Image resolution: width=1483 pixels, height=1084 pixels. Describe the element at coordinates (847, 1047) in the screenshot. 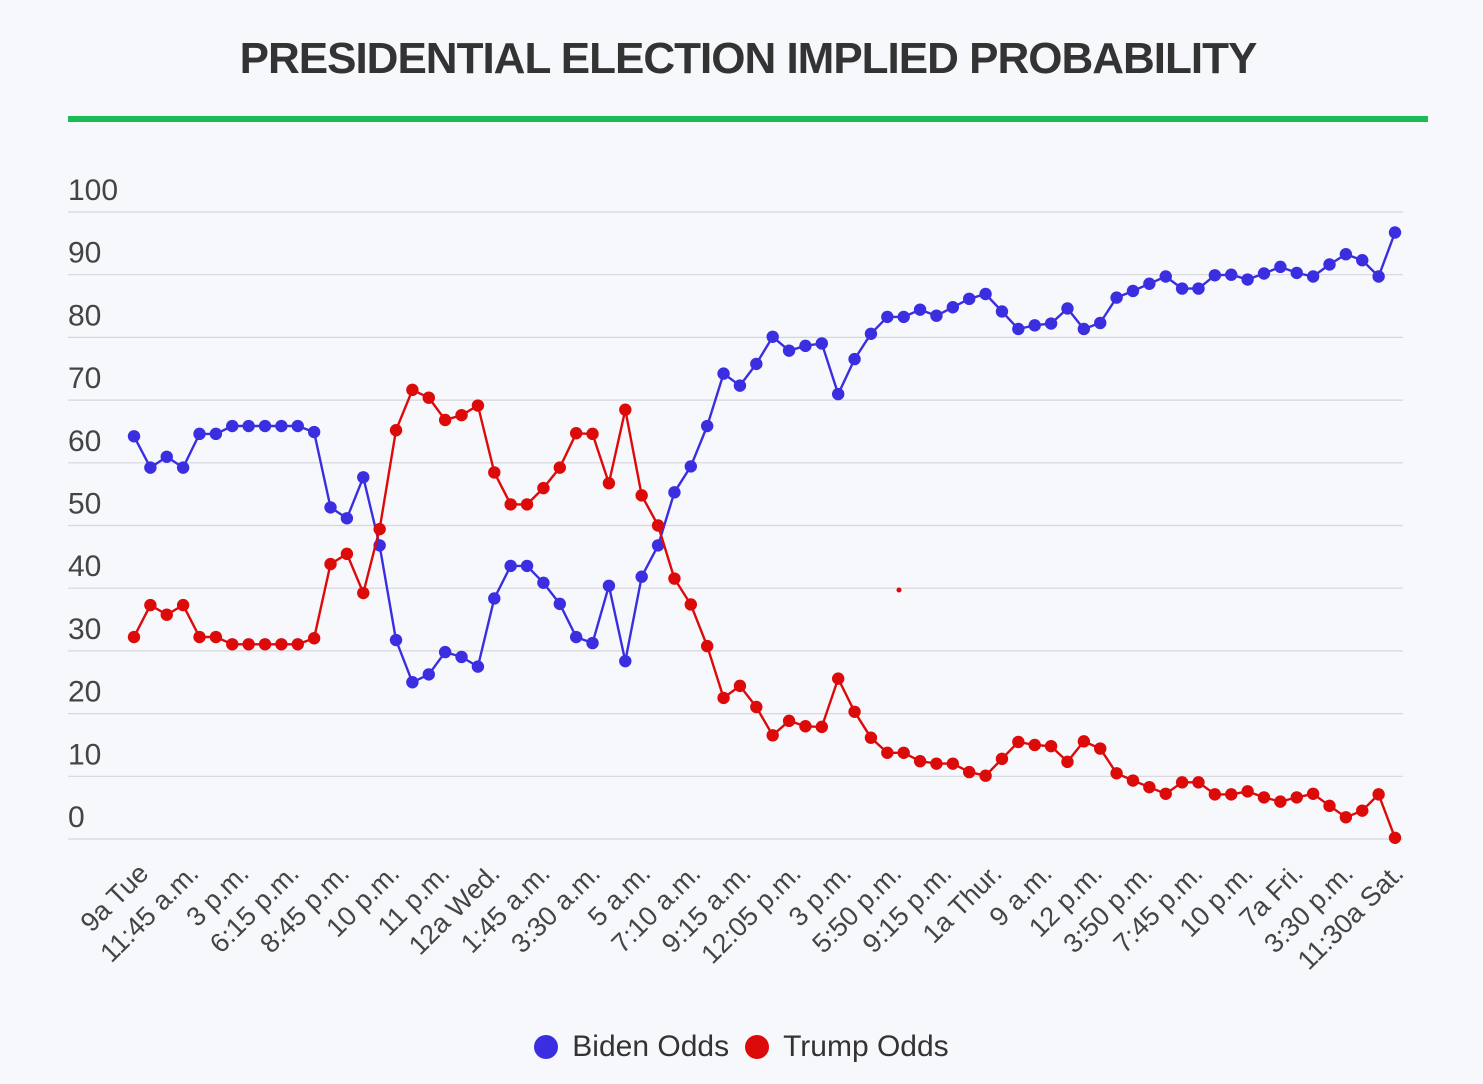

I see `legend-item-trump: Trump Odds` at that location.